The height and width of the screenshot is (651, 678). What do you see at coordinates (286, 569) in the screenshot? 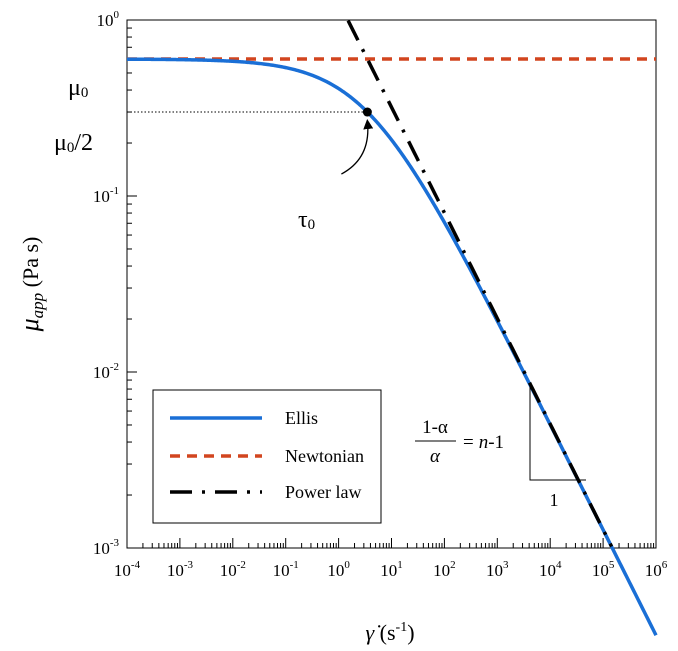
I see `x-tick-label: 10⁻¹` at bounding box center [286, 569].